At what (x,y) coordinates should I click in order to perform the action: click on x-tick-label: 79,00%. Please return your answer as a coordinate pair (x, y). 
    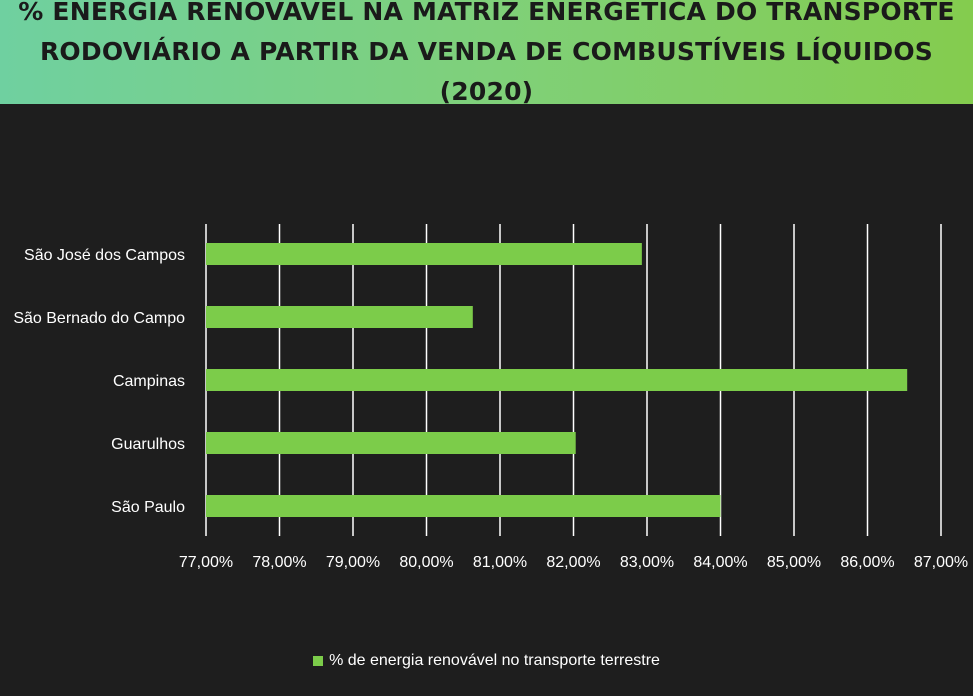
    Looking at the image, I should click on (353, 562).